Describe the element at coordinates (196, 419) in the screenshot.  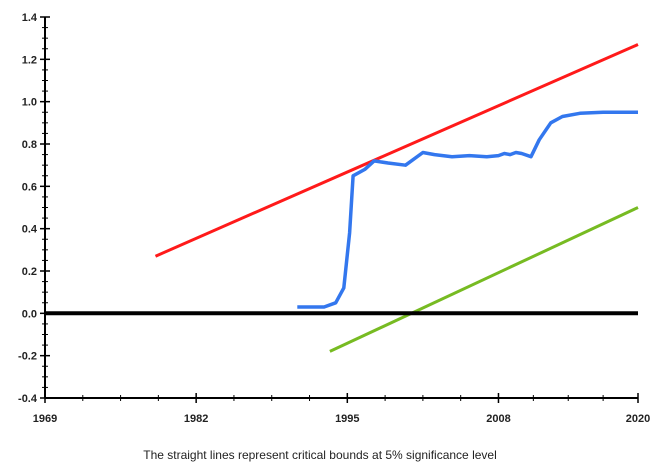
I see `x-tick-label: 1982` at that location.